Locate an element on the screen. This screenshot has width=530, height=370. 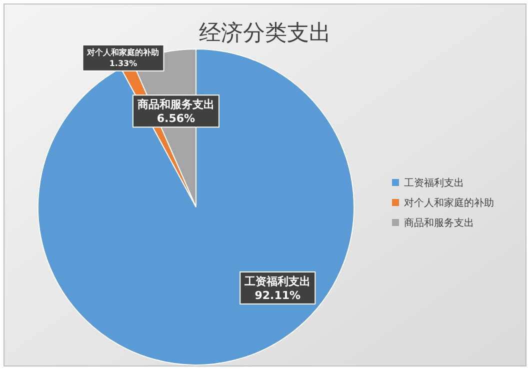
slice-label: 商品和服务支出 is located at coordinates (175, 104).